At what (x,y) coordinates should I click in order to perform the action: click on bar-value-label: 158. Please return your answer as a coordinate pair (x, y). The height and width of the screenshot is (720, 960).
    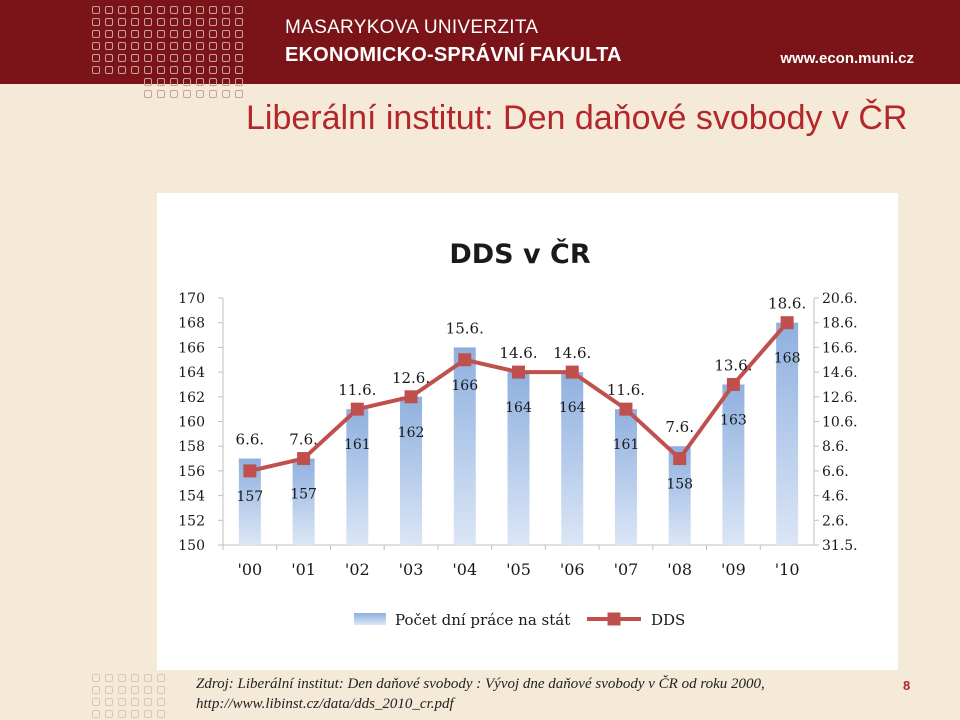
    Looking at the image, I should click on (679, 485).